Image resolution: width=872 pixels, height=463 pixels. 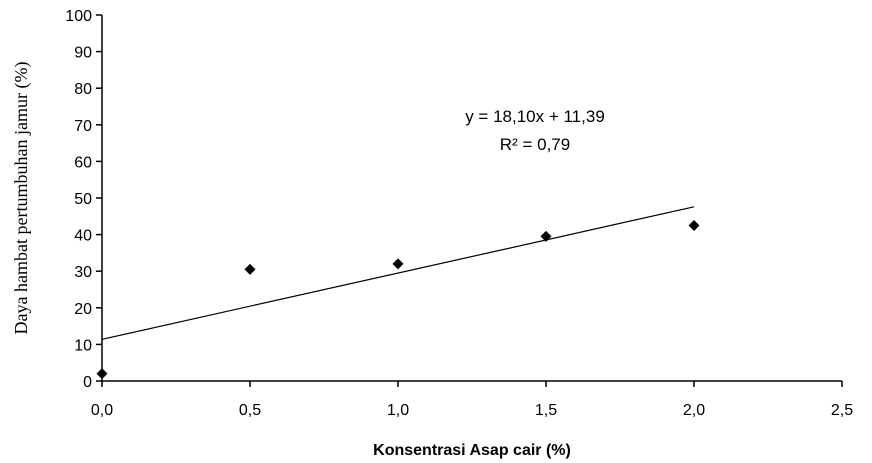 I want to click on y-tick-label: 20, so click(x=83, y=309).